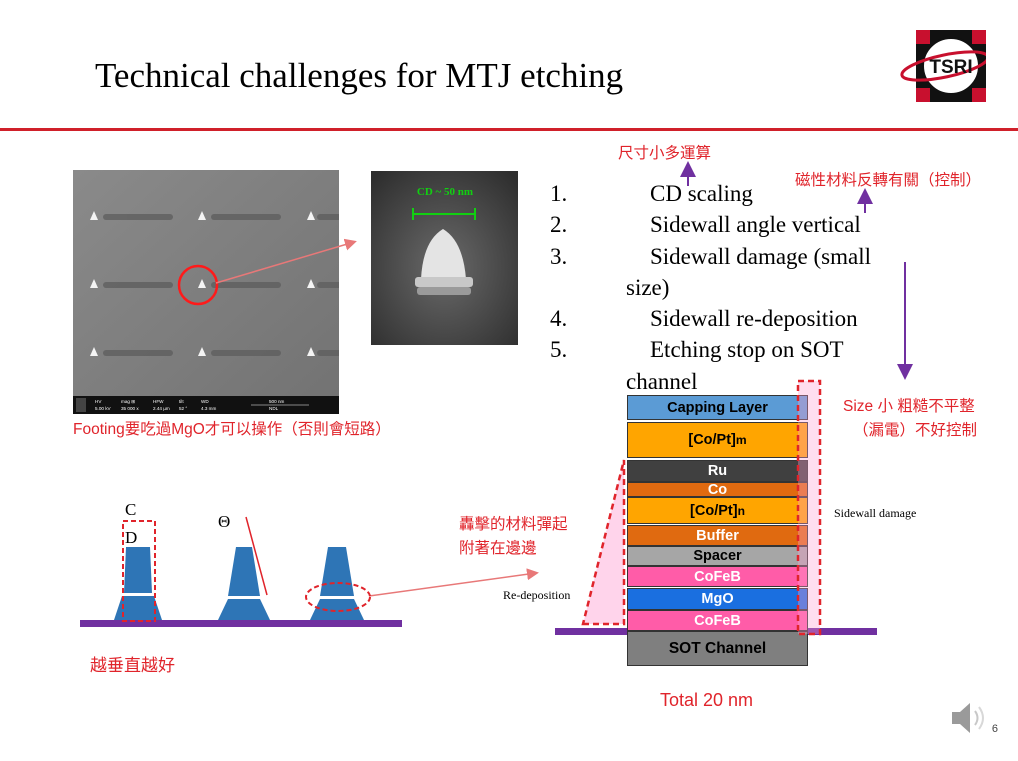 This screenshot has height=761, width=1018. Describe the element at coordinates (131, 537) in the screenshot. I see `cd-label-d: D` at that location.